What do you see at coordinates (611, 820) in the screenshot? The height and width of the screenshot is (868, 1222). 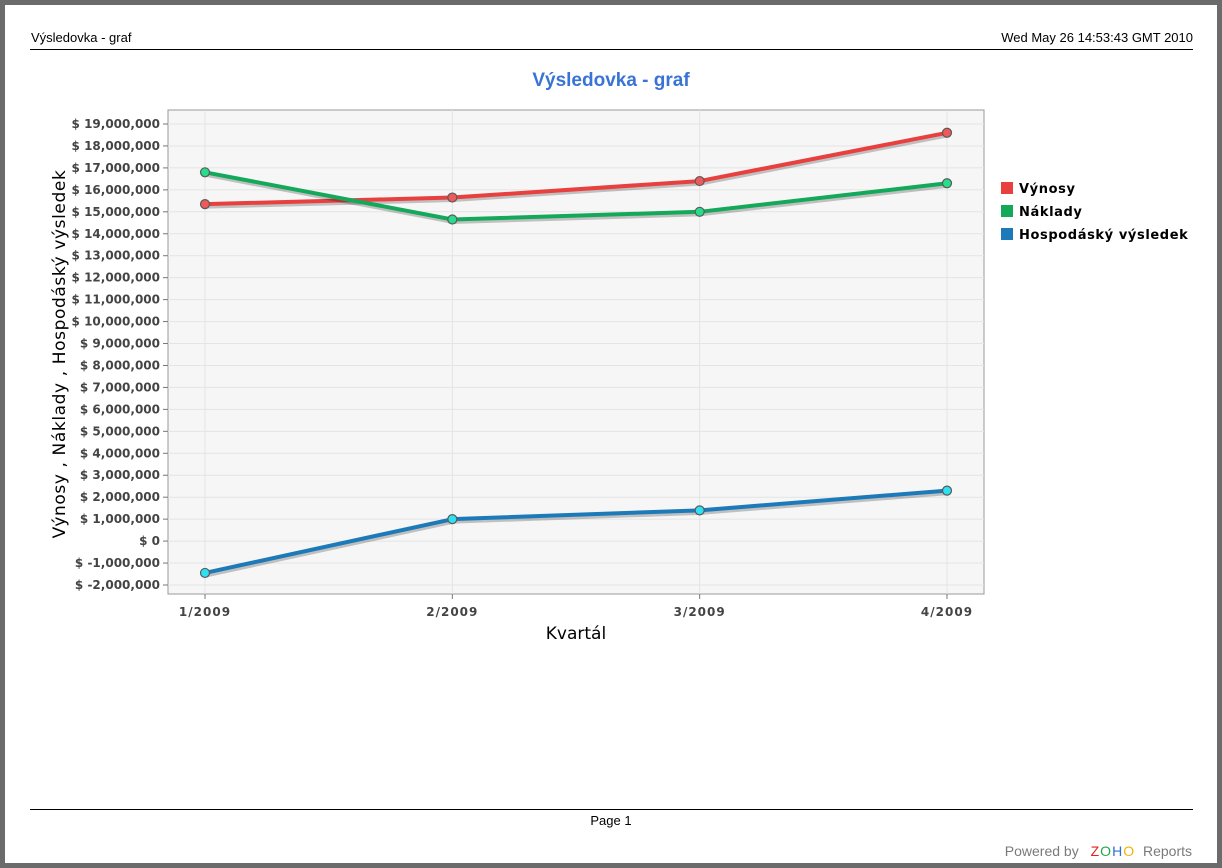 I see `page-number: Page 1` at bounding box center [611, 820].